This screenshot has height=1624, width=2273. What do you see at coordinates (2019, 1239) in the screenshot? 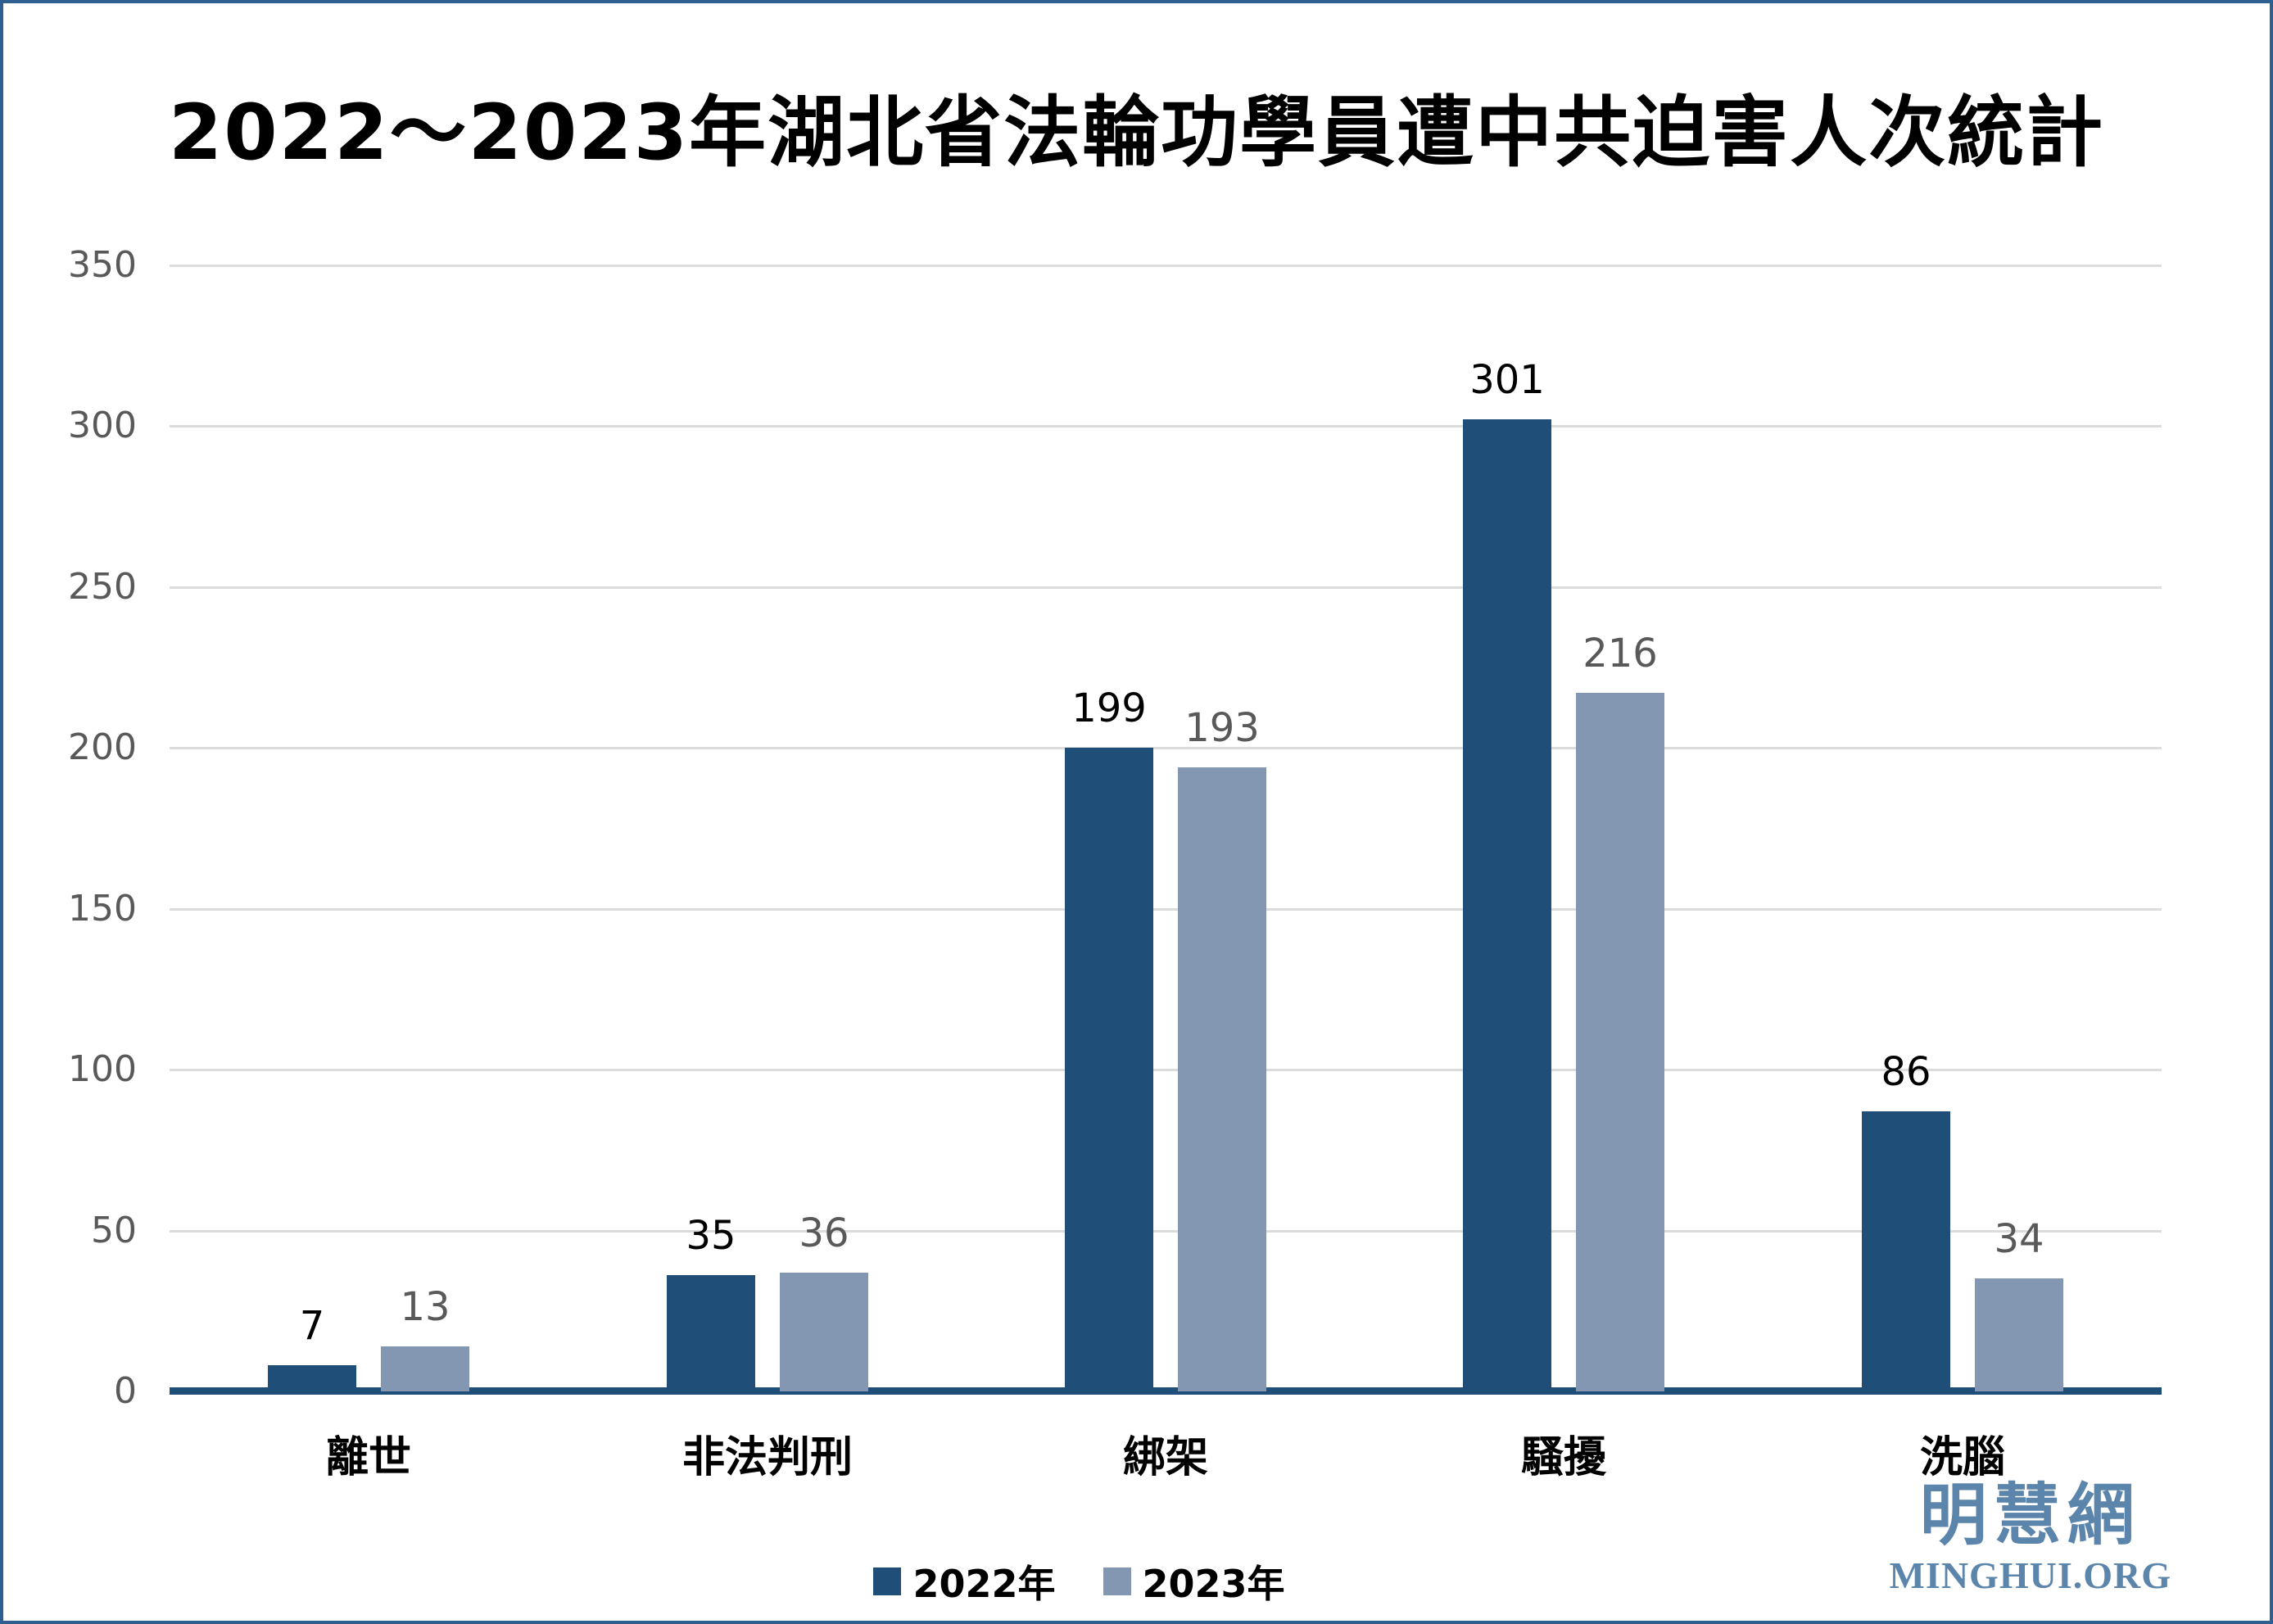
I see `value-label-2023年-洗腦: 34` at bounding box center [2019, 1239].